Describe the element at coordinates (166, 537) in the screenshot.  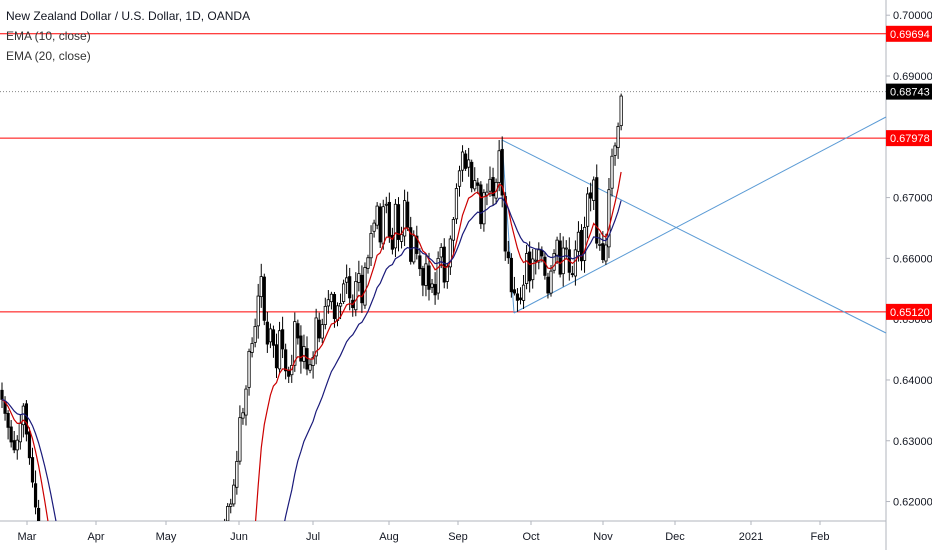
I see `time-tick-label: May` at that location.